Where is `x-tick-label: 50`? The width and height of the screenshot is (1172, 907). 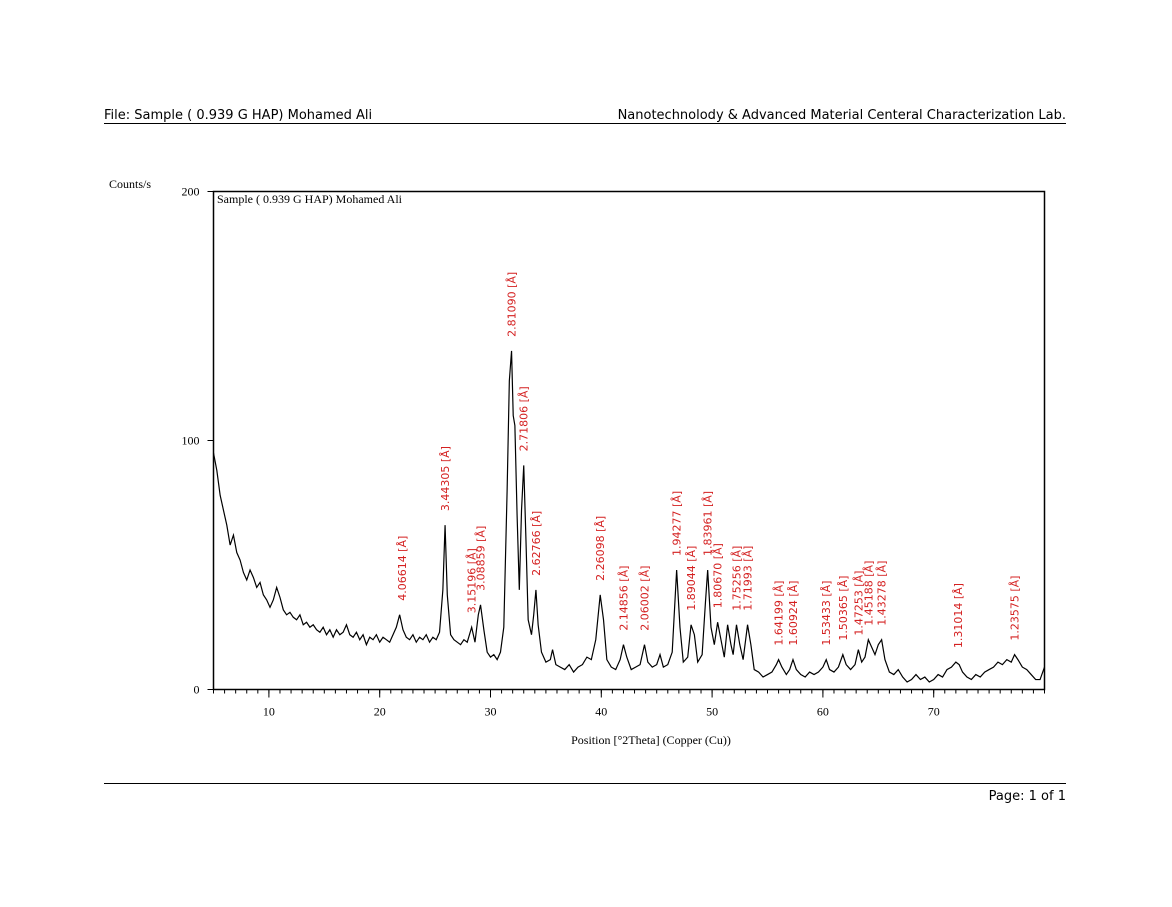
x-tick-label: 50 is located at coordinates (712, 712).